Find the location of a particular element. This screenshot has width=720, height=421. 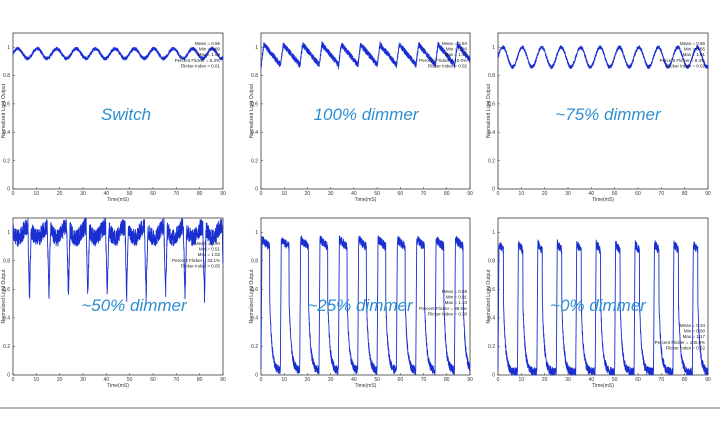

x-tick-label: 70 is located at coordinates (177, 194).